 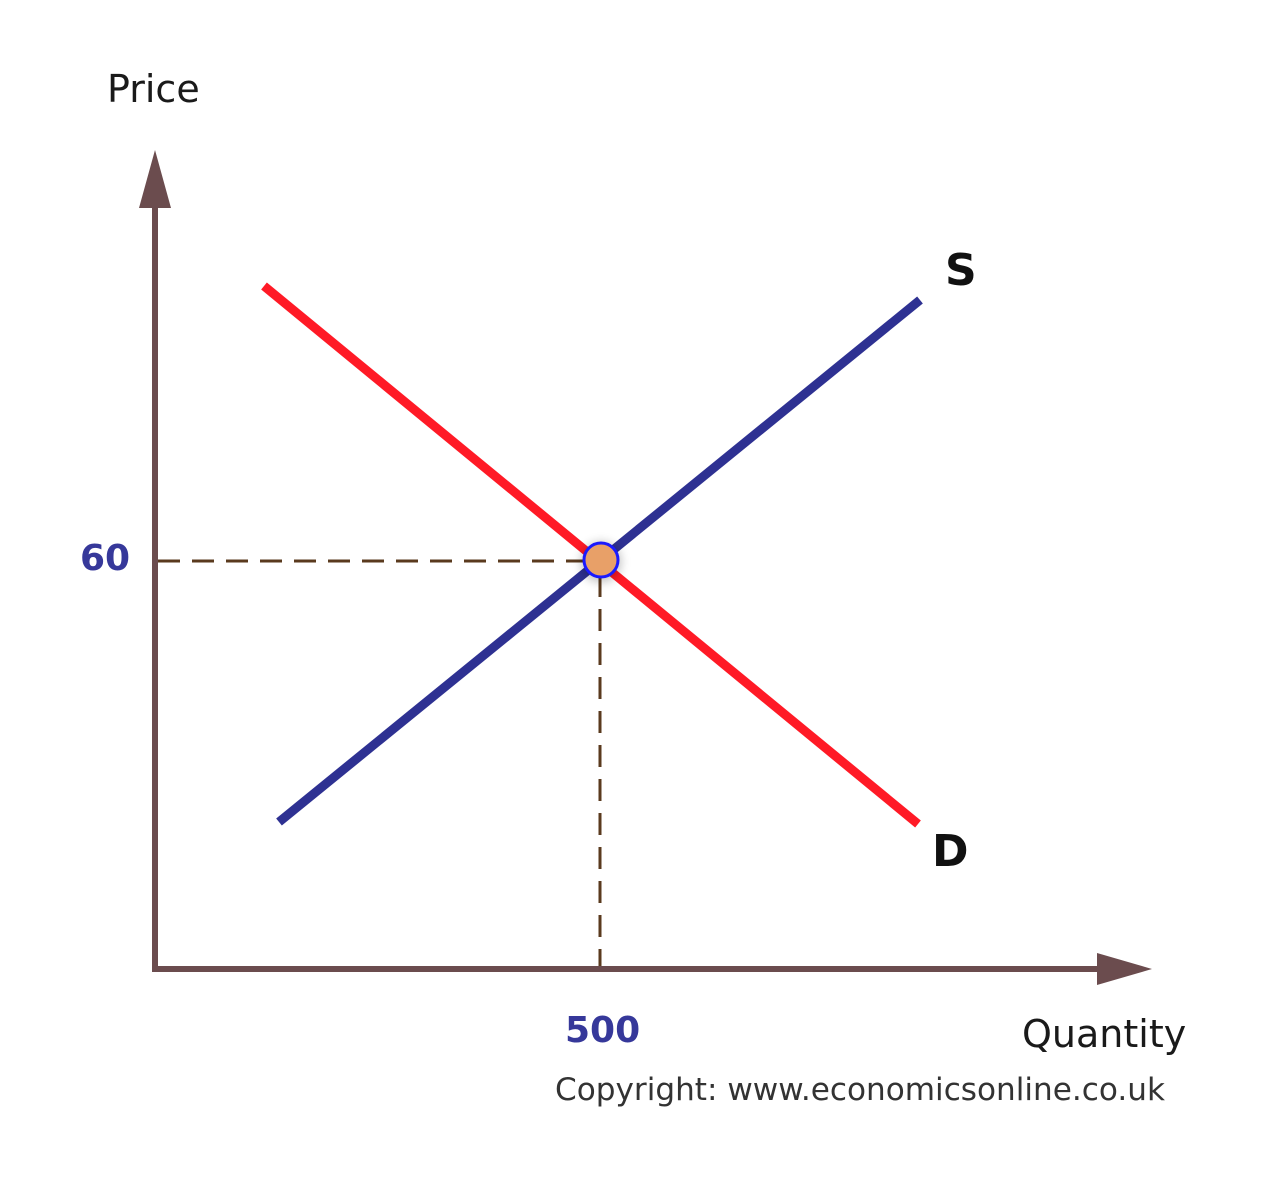 I want to click on equilibrium-price-label: 60, so click(x=105, y=558).